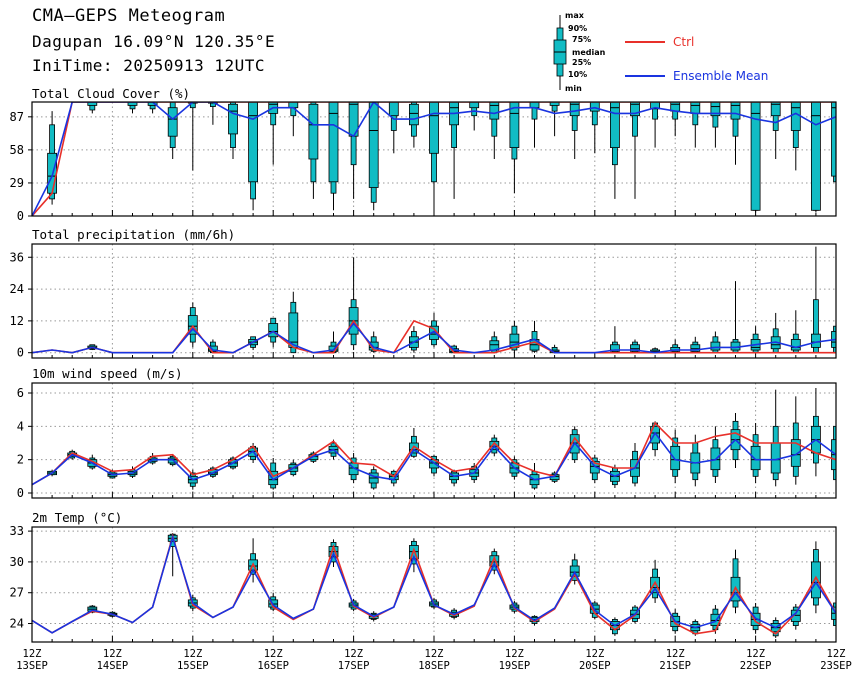  What do you see at coordinates (720, 76) in the screenshot?
I see `legend-mean-label: Ensemble Mean` at bounding box center [720, 76].